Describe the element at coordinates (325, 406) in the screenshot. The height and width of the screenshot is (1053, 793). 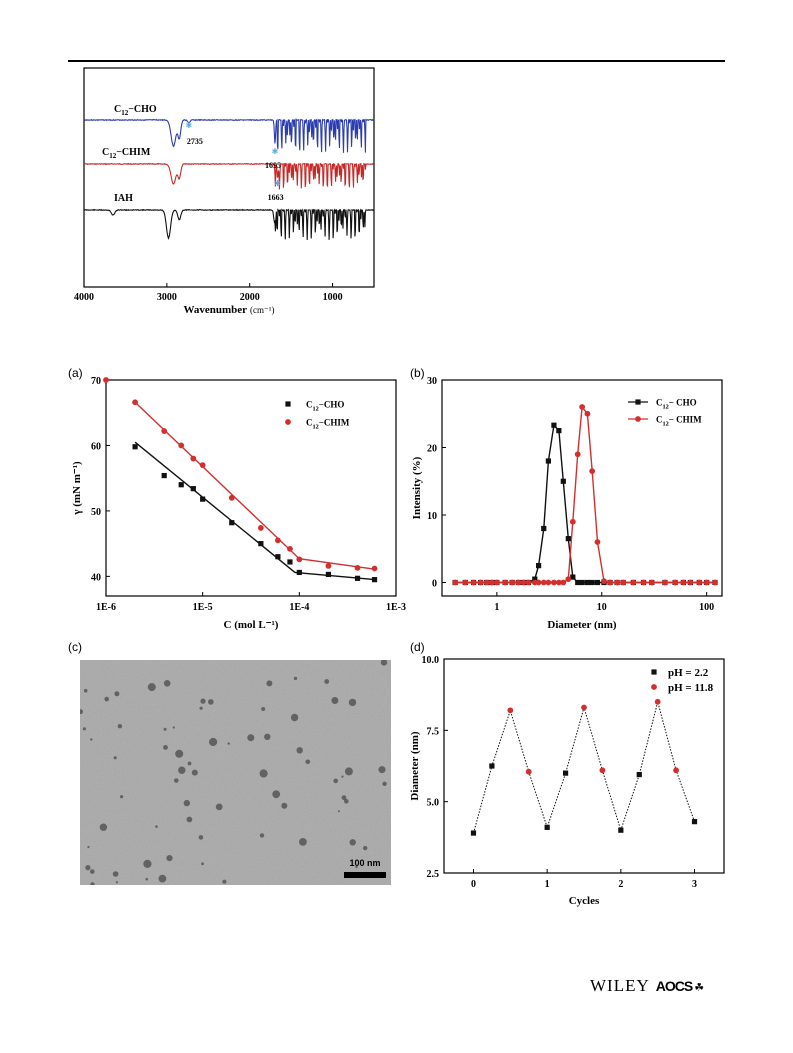
I see `a-legend-label: C12−CHO` at that location.